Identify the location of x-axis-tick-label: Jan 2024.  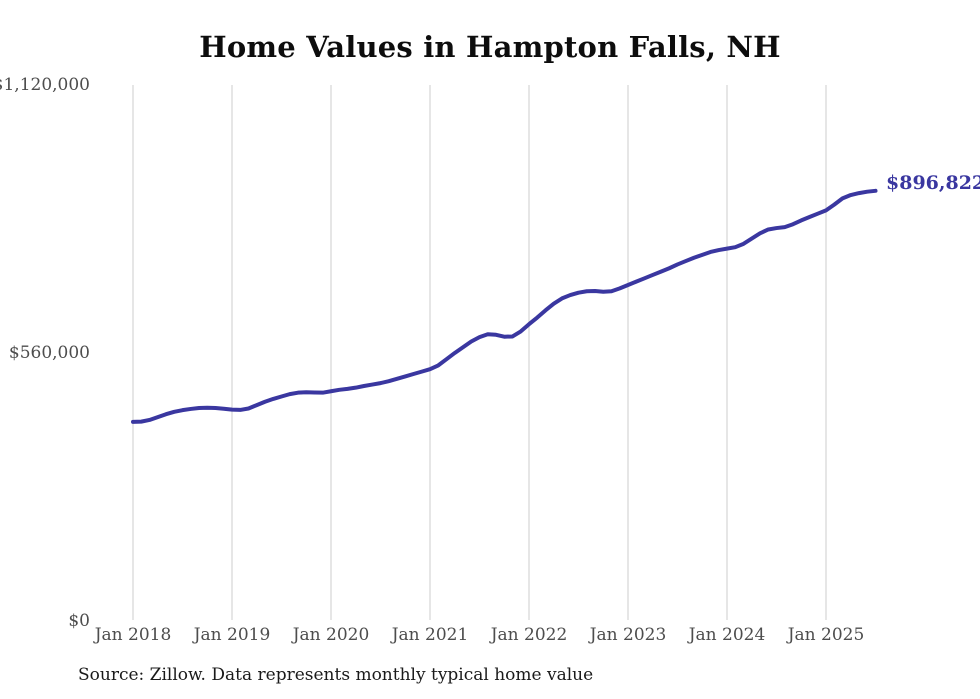
(726, 635).